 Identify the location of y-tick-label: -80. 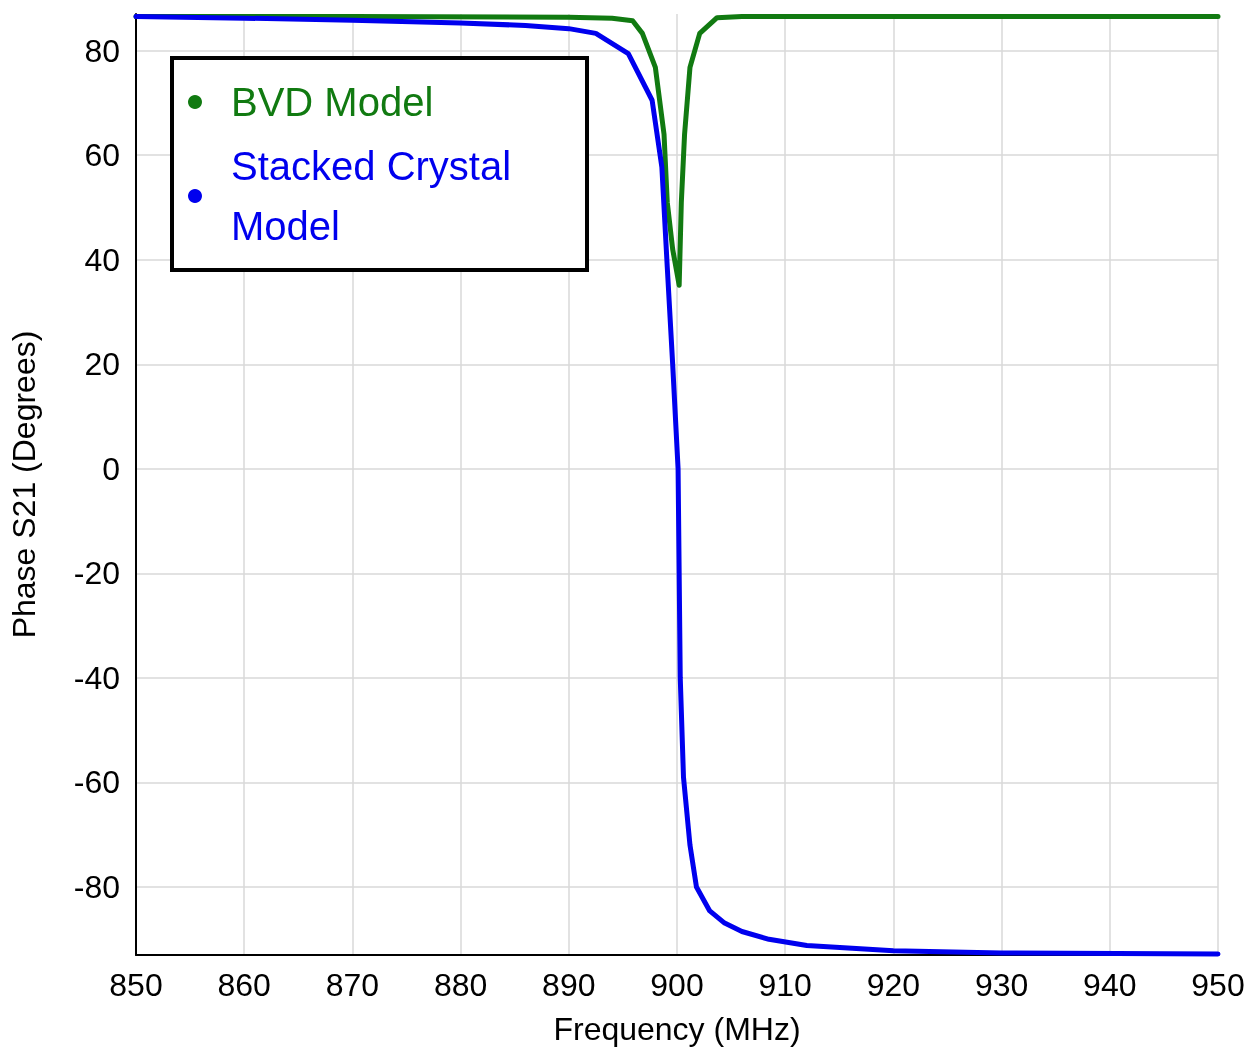
(96, 887).